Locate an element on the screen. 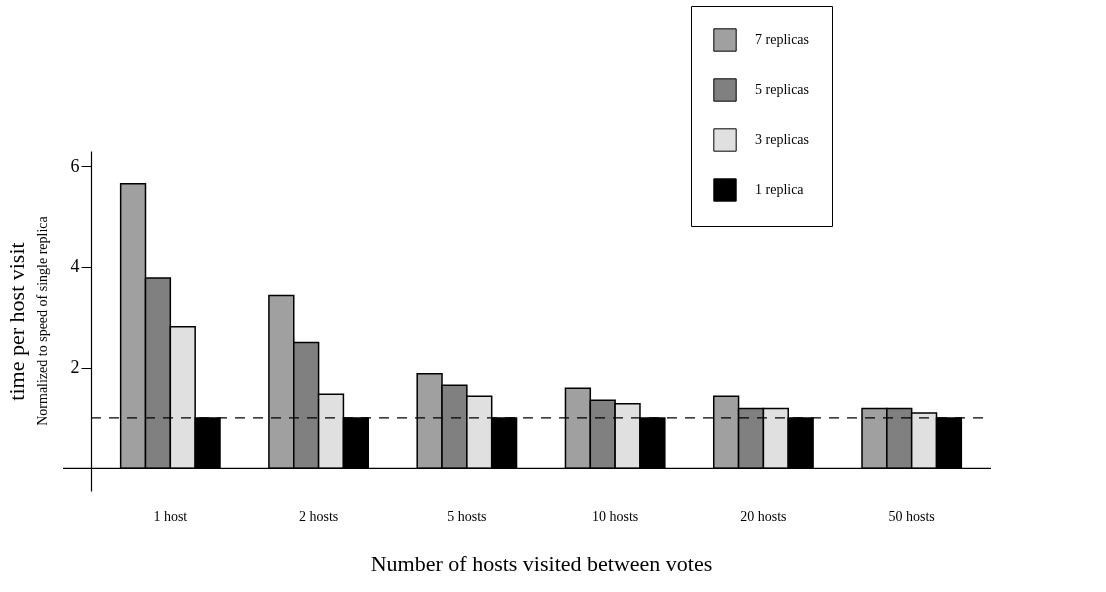  y-tick-label: 4 is located at coordinates (75, 266).